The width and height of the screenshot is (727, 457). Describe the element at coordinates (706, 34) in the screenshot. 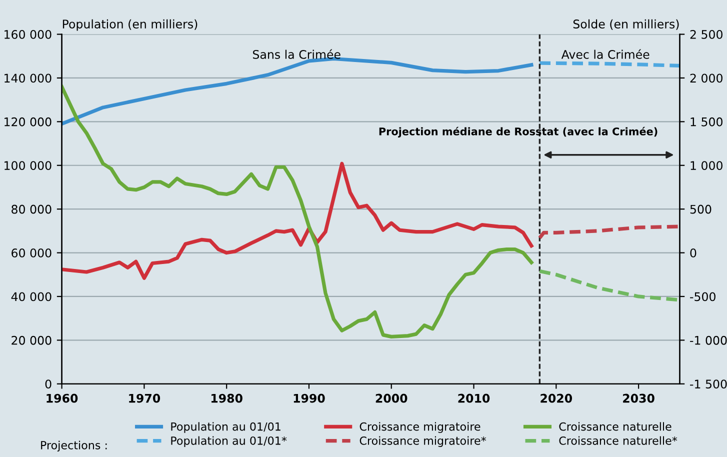

I see `y2-tick-label: 2 500` at that location.